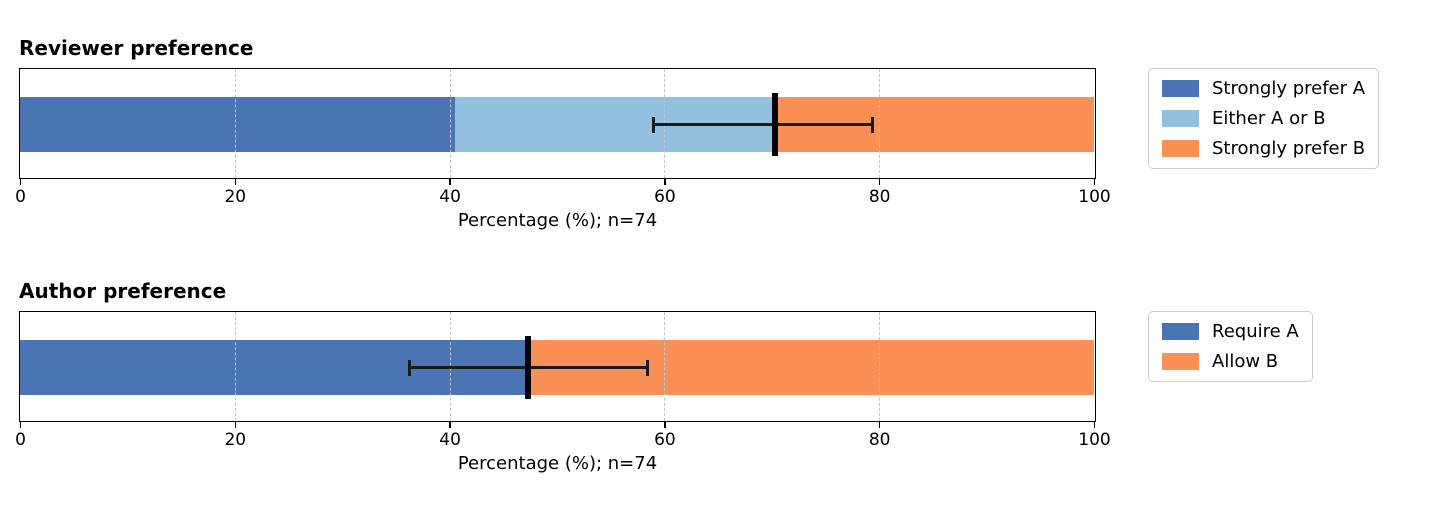  What do you see at coordinates (763, 124) in the screenshot?
I see `error-bar-line` at bounding box center [763, 124].